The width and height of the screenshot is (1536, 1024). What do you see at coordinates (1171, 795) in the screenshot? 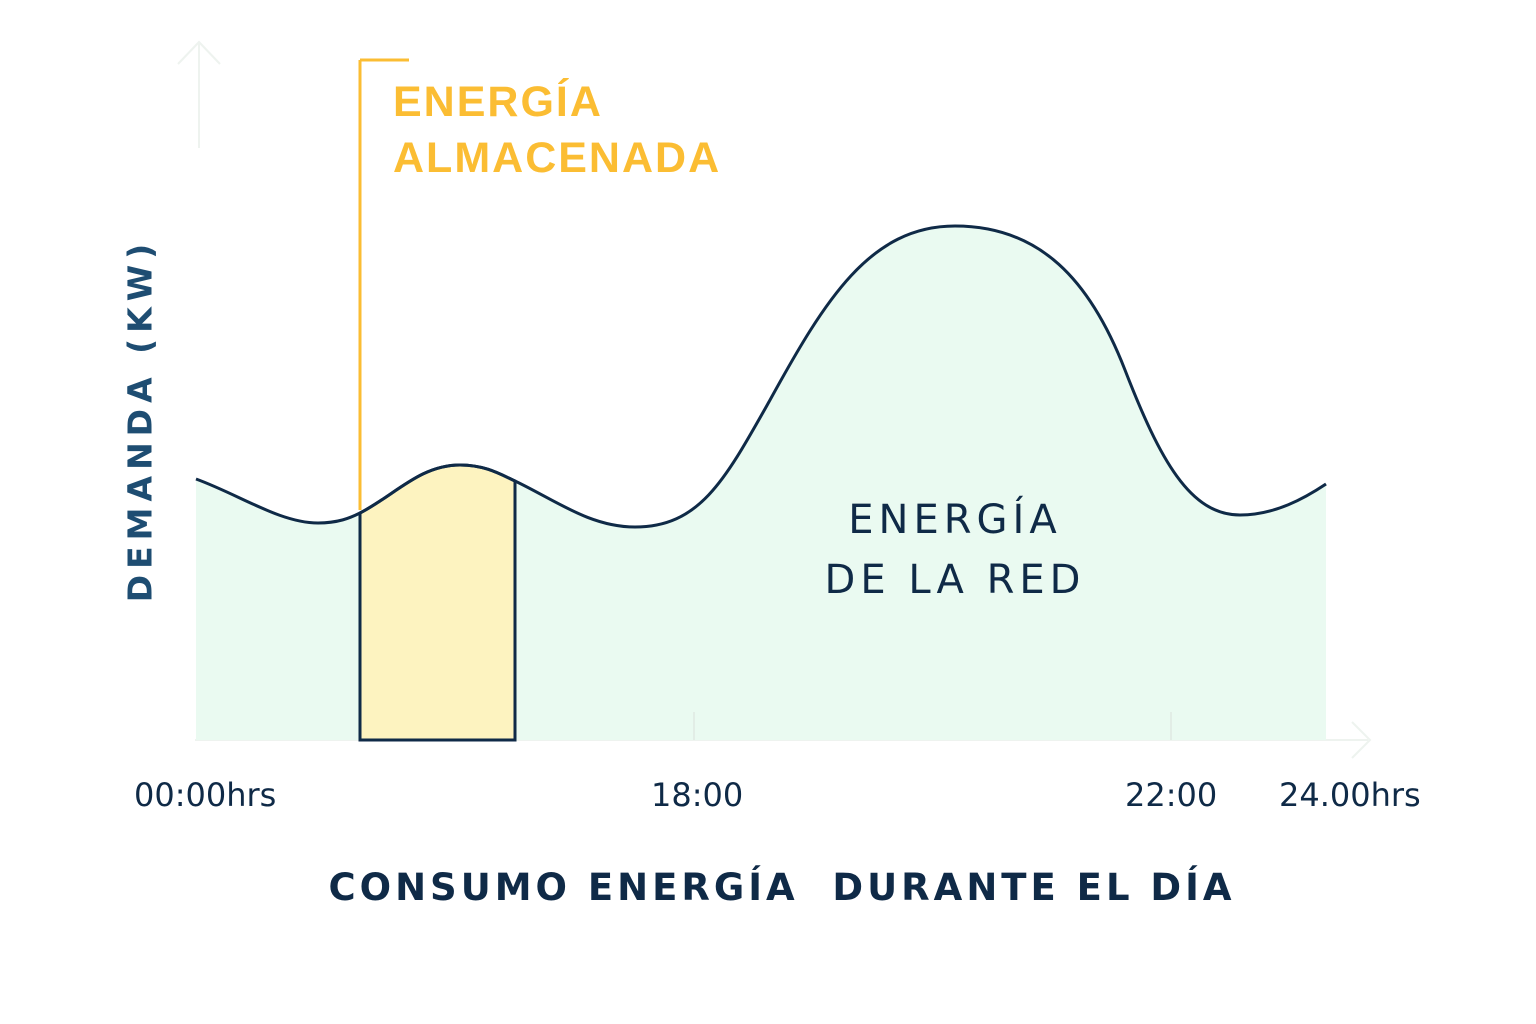
I see `x-tick-label-2200: 22:00` at bounding box center [1171, 795].